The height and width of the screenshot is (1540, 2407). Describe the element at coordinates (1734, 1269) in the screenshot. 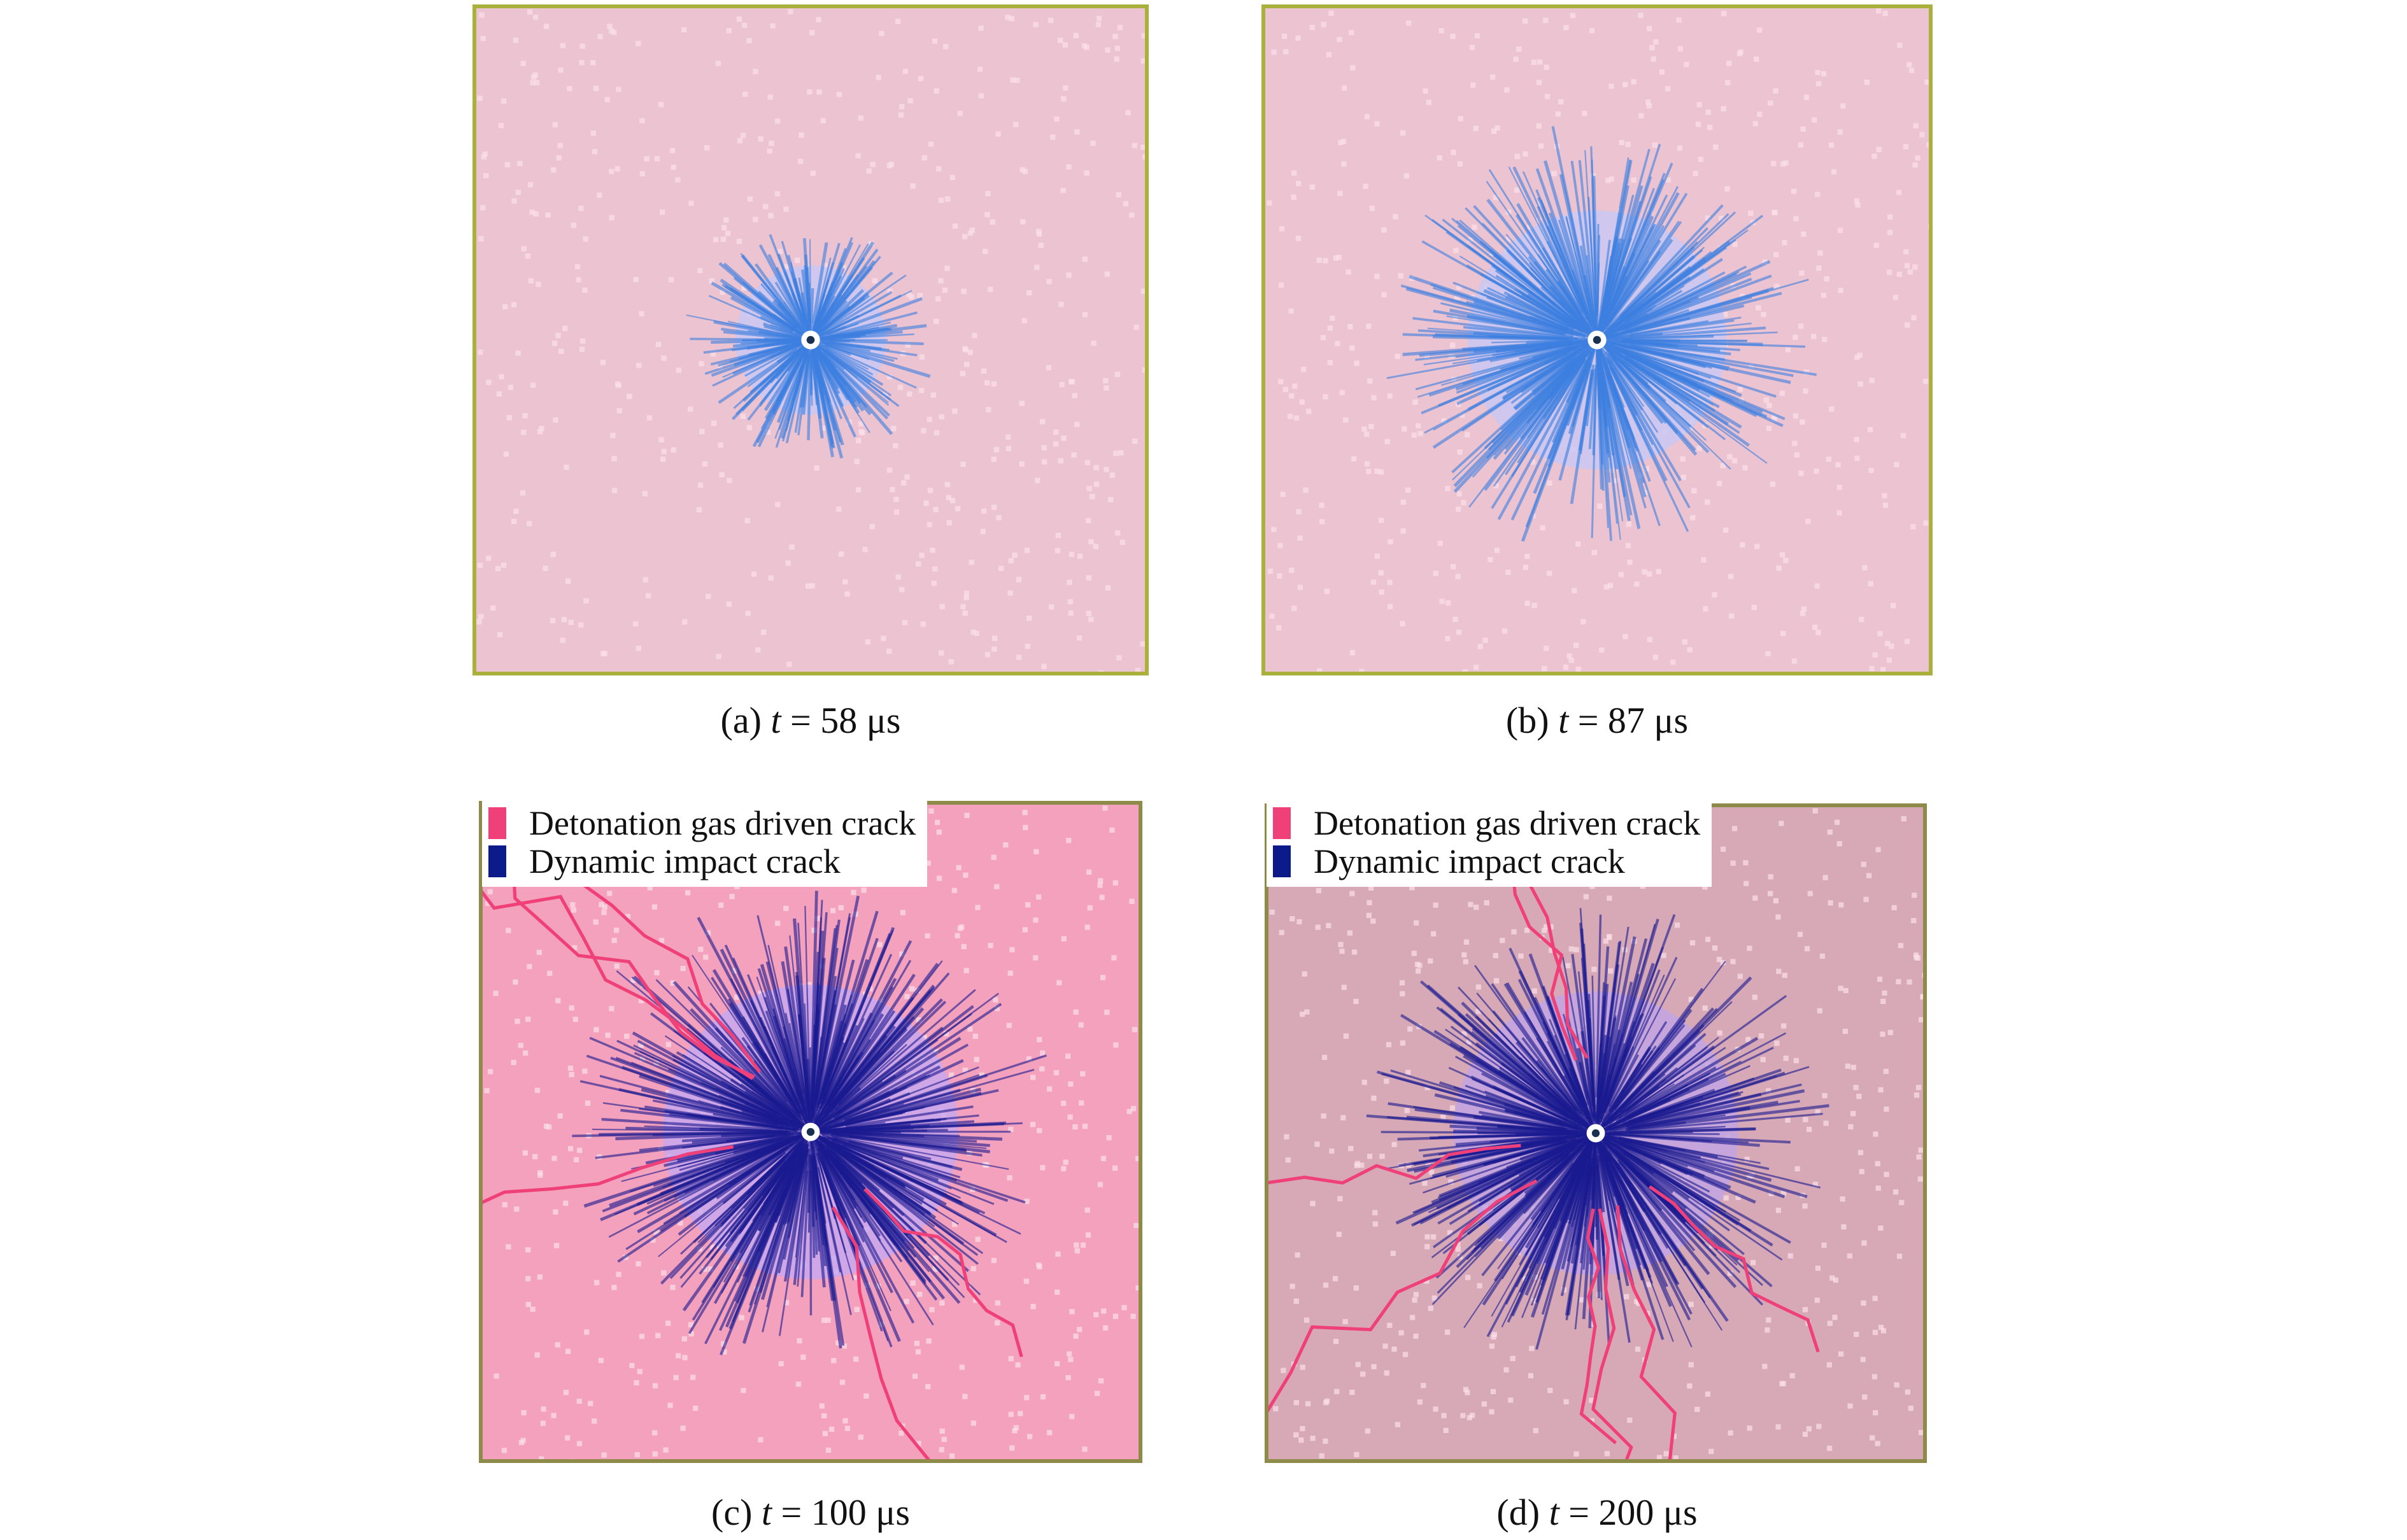

I see `gas-driven-crack` at that location.